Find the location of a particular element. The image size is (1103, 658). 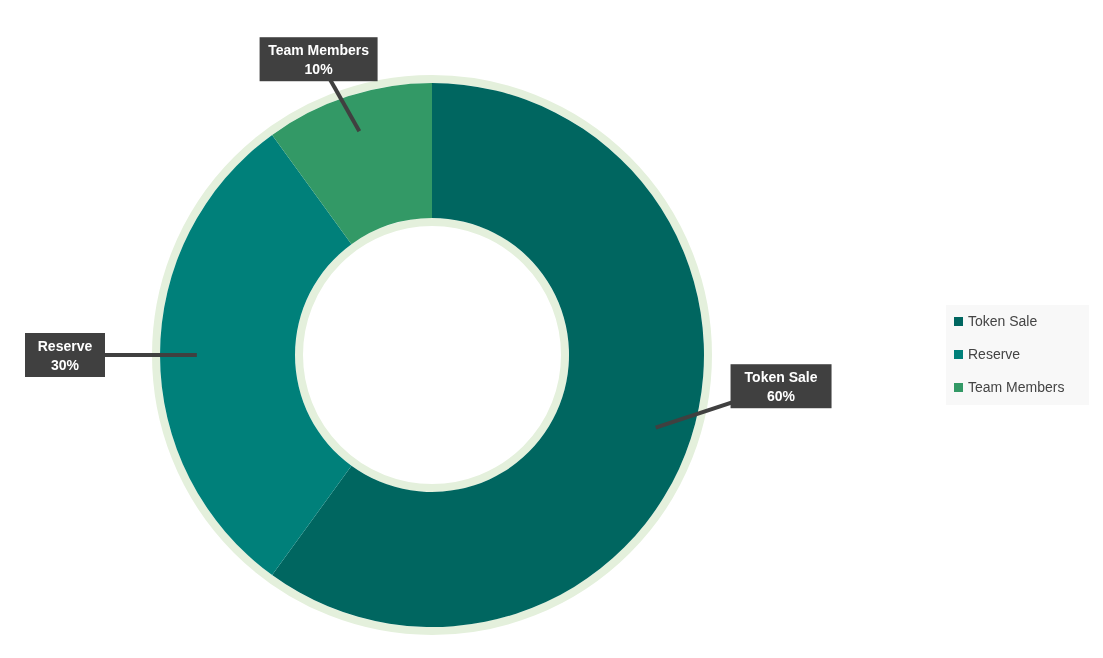

slice-label: Token Sale is located at coordinates (781, 377).